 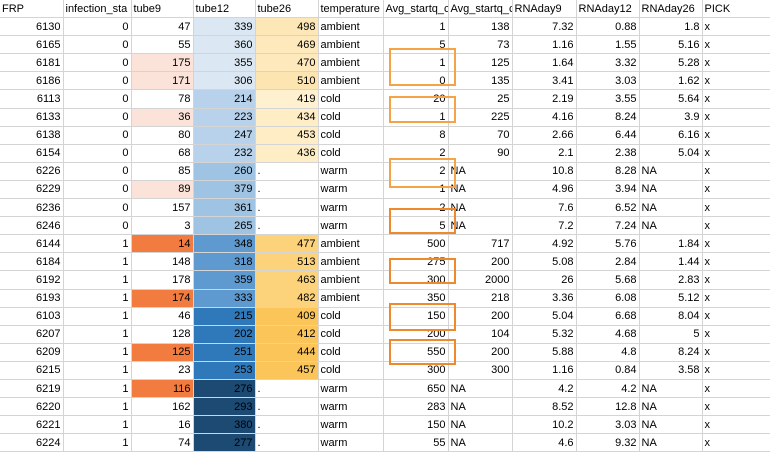 I want to click on cell-rnaday9: 4.96, so click(x=544, y=190).